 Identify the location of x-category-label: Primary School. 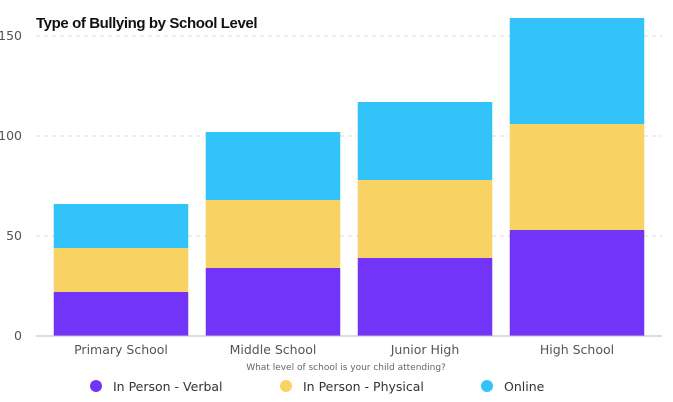
(121, 349).